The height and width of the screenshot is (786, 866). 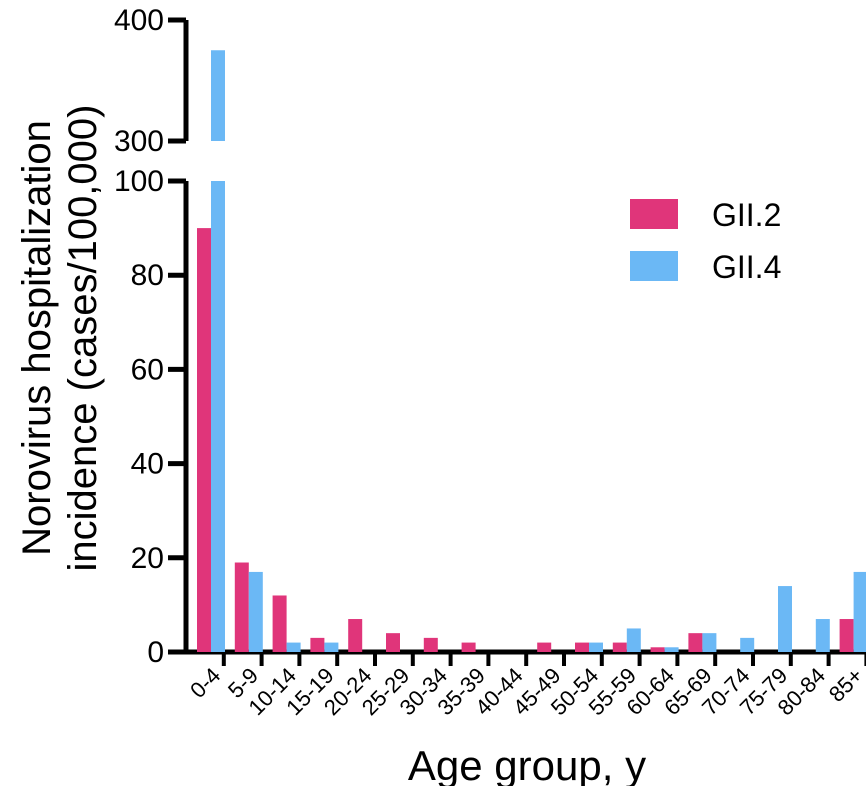 I want to click on bar-gii4-0-4-lower, so click(x=218, y=416).